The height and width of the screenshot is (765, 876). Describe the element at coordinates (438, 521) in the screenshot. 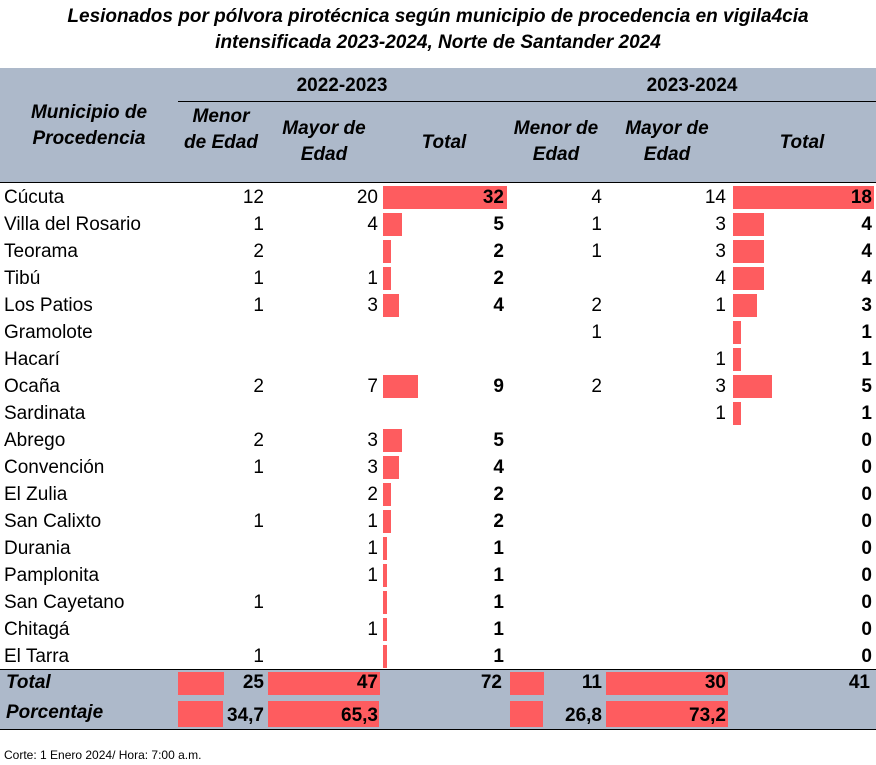

I see `table-row: San Calixto 1 1 2 0` at that location.